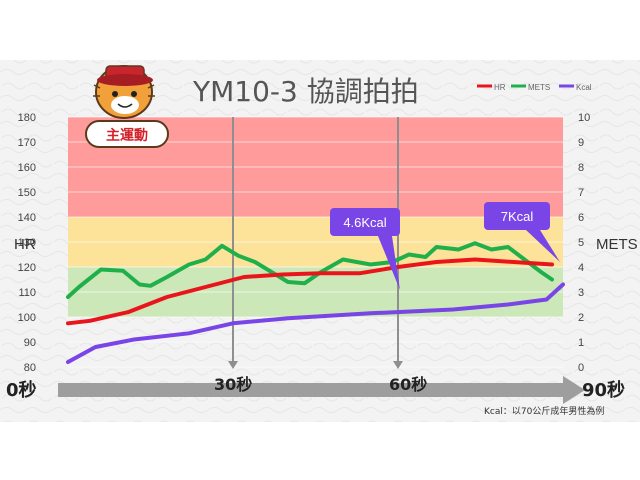  I want to click on y-axis-right-label: METS, so click(617, 244).